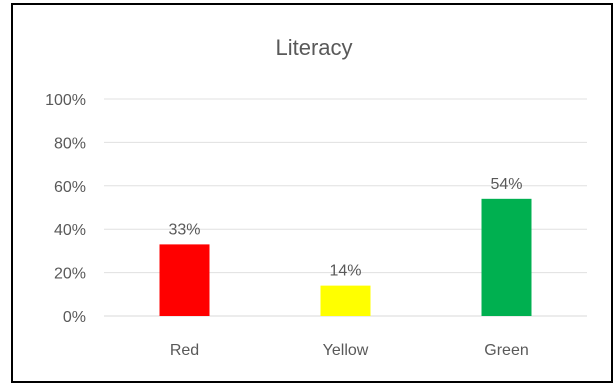 Image resolution: width=615 pixels, height=383 pixels. What do you see at coordinates (184, 350) in the screenshot?
I see `x-tick-label: Red` at bounding box center [184, 350].